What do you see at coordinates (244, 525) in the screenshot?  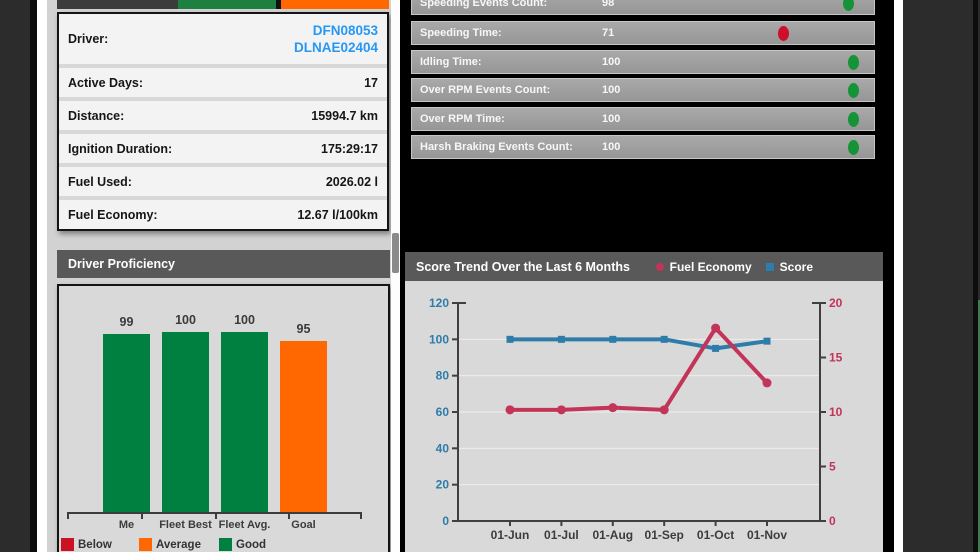 I see `bar-category-label: Fleet Avg.` at bounding box center [244, 525].